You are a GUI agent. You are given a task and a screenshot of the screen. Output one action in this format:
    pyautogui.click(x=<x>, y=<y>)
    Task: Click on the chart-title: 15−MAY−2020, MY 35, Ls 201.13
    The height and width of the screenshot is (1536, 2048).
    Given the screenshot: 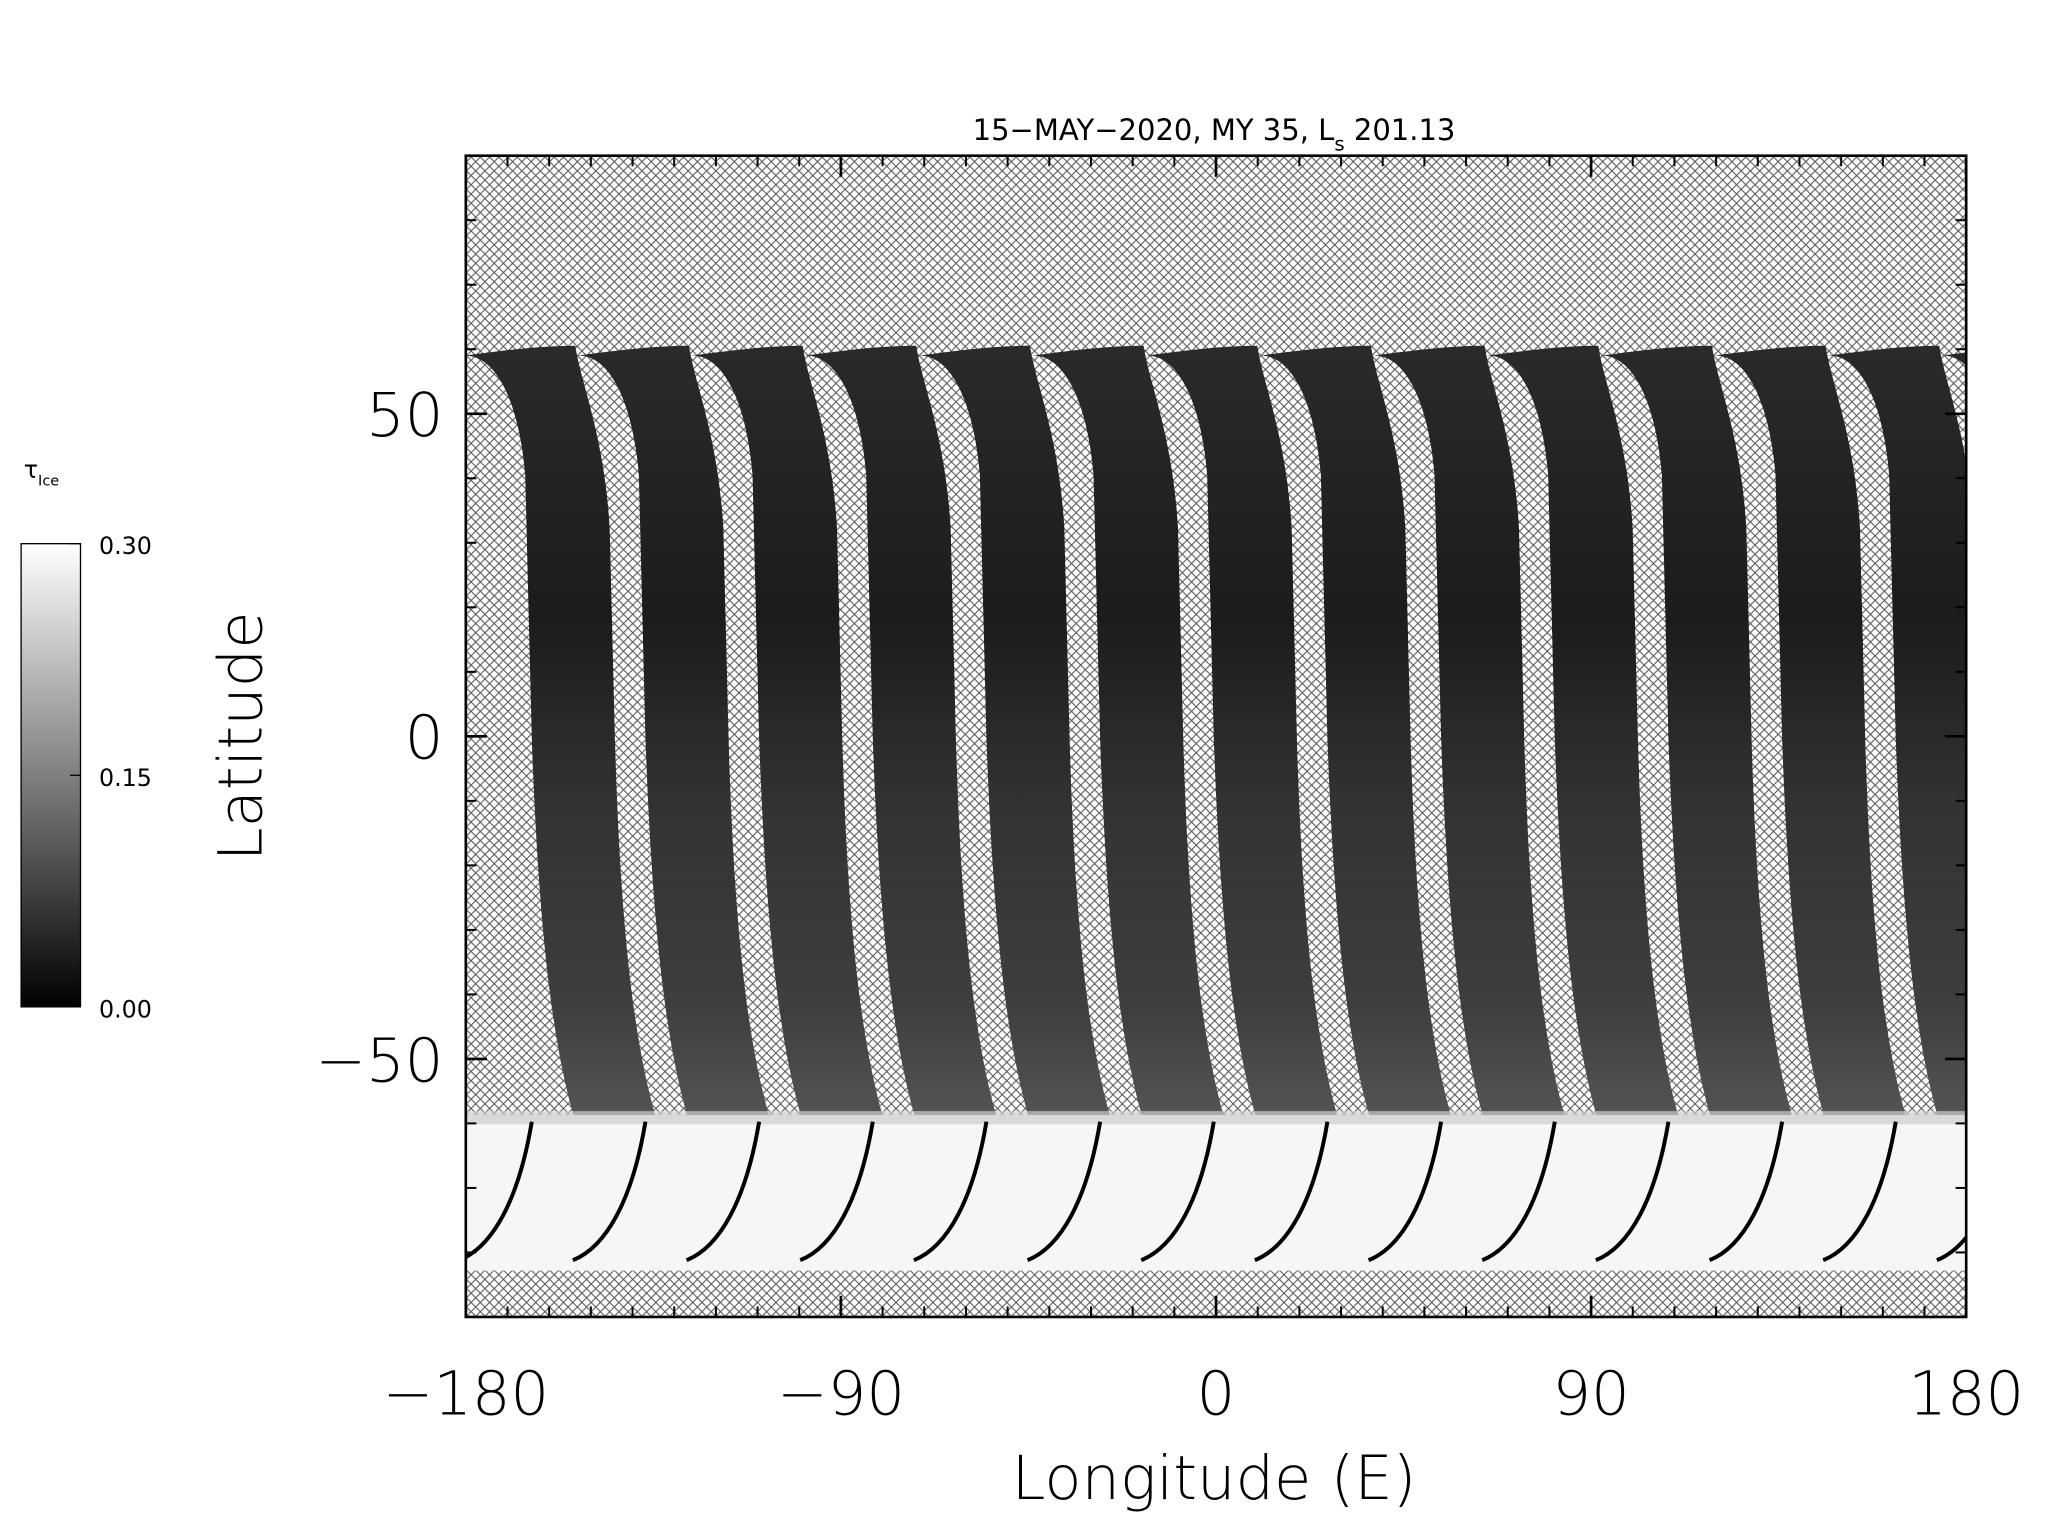 What is the action you would take?
    pyautogui.click(x=1214, y=134)
    